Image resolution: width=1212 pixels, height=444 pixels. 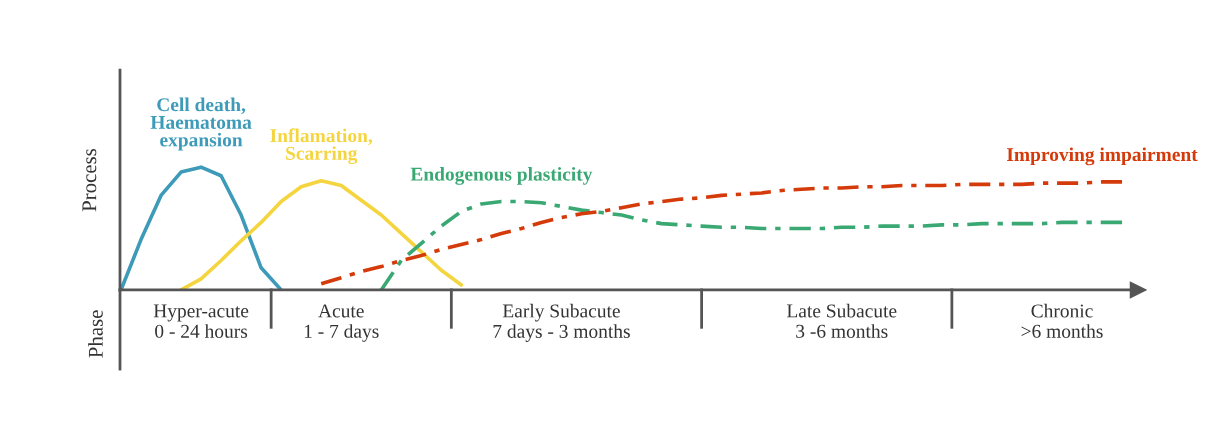 What do you see at coordinates (89, 180) in the screenshot?
I see `y-axis-title: Process` at bounding box center [89, 180].